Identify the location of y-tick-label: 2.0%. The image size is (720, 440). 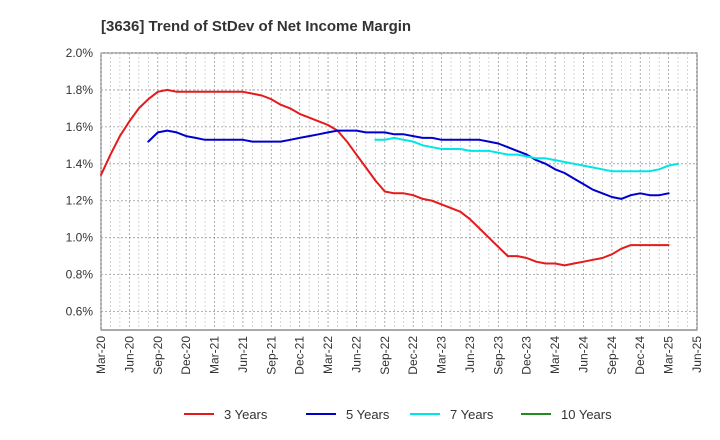
(80, 53).